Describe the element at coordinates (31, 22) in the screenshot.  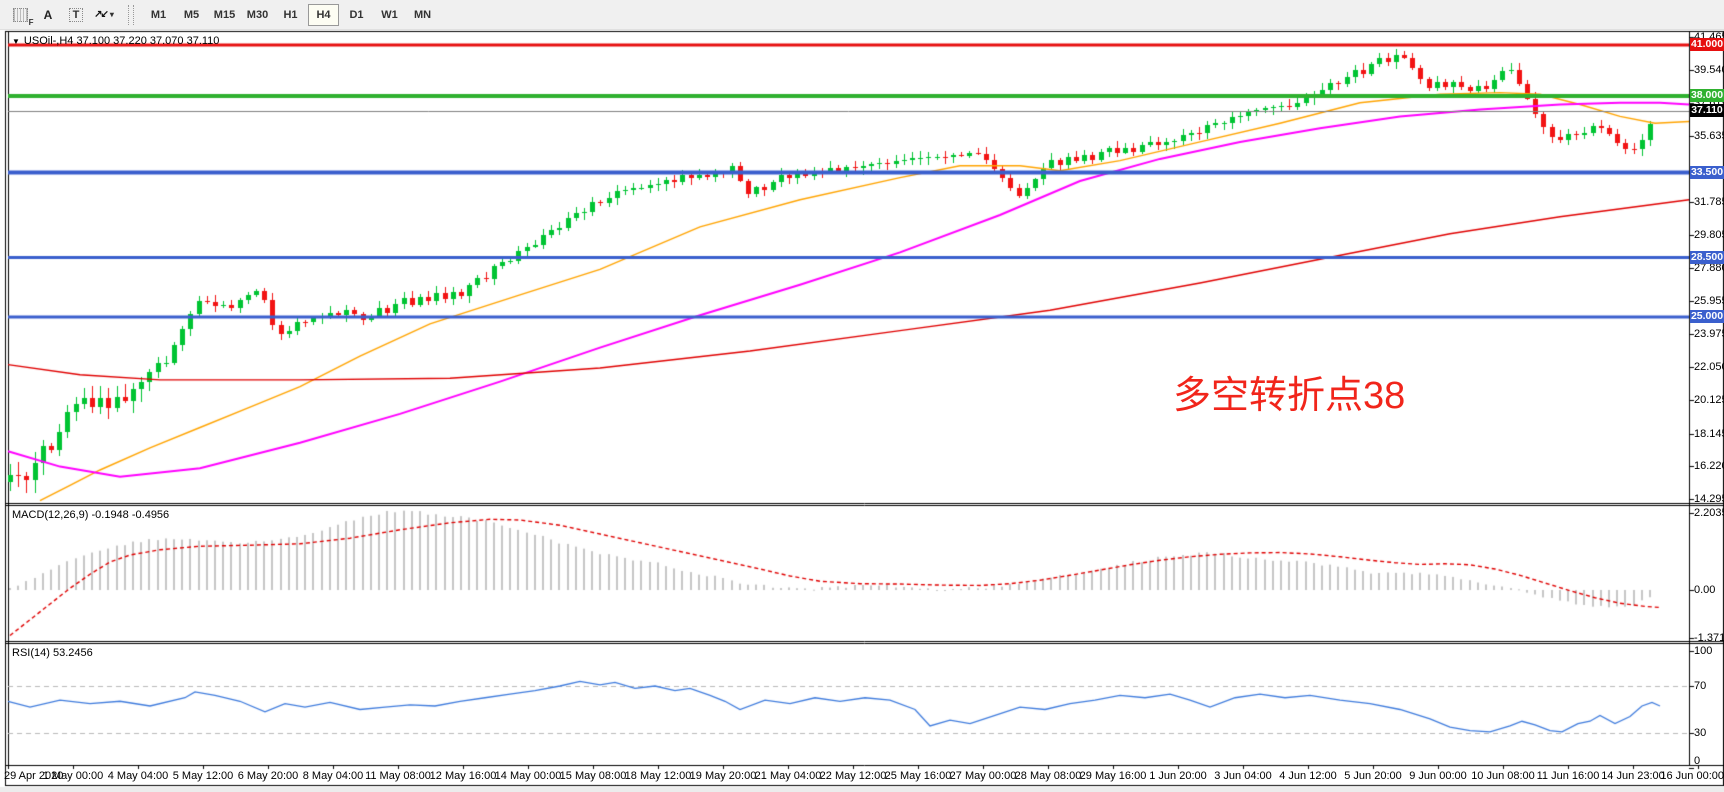
I see `grid-f-label: F` at that location.